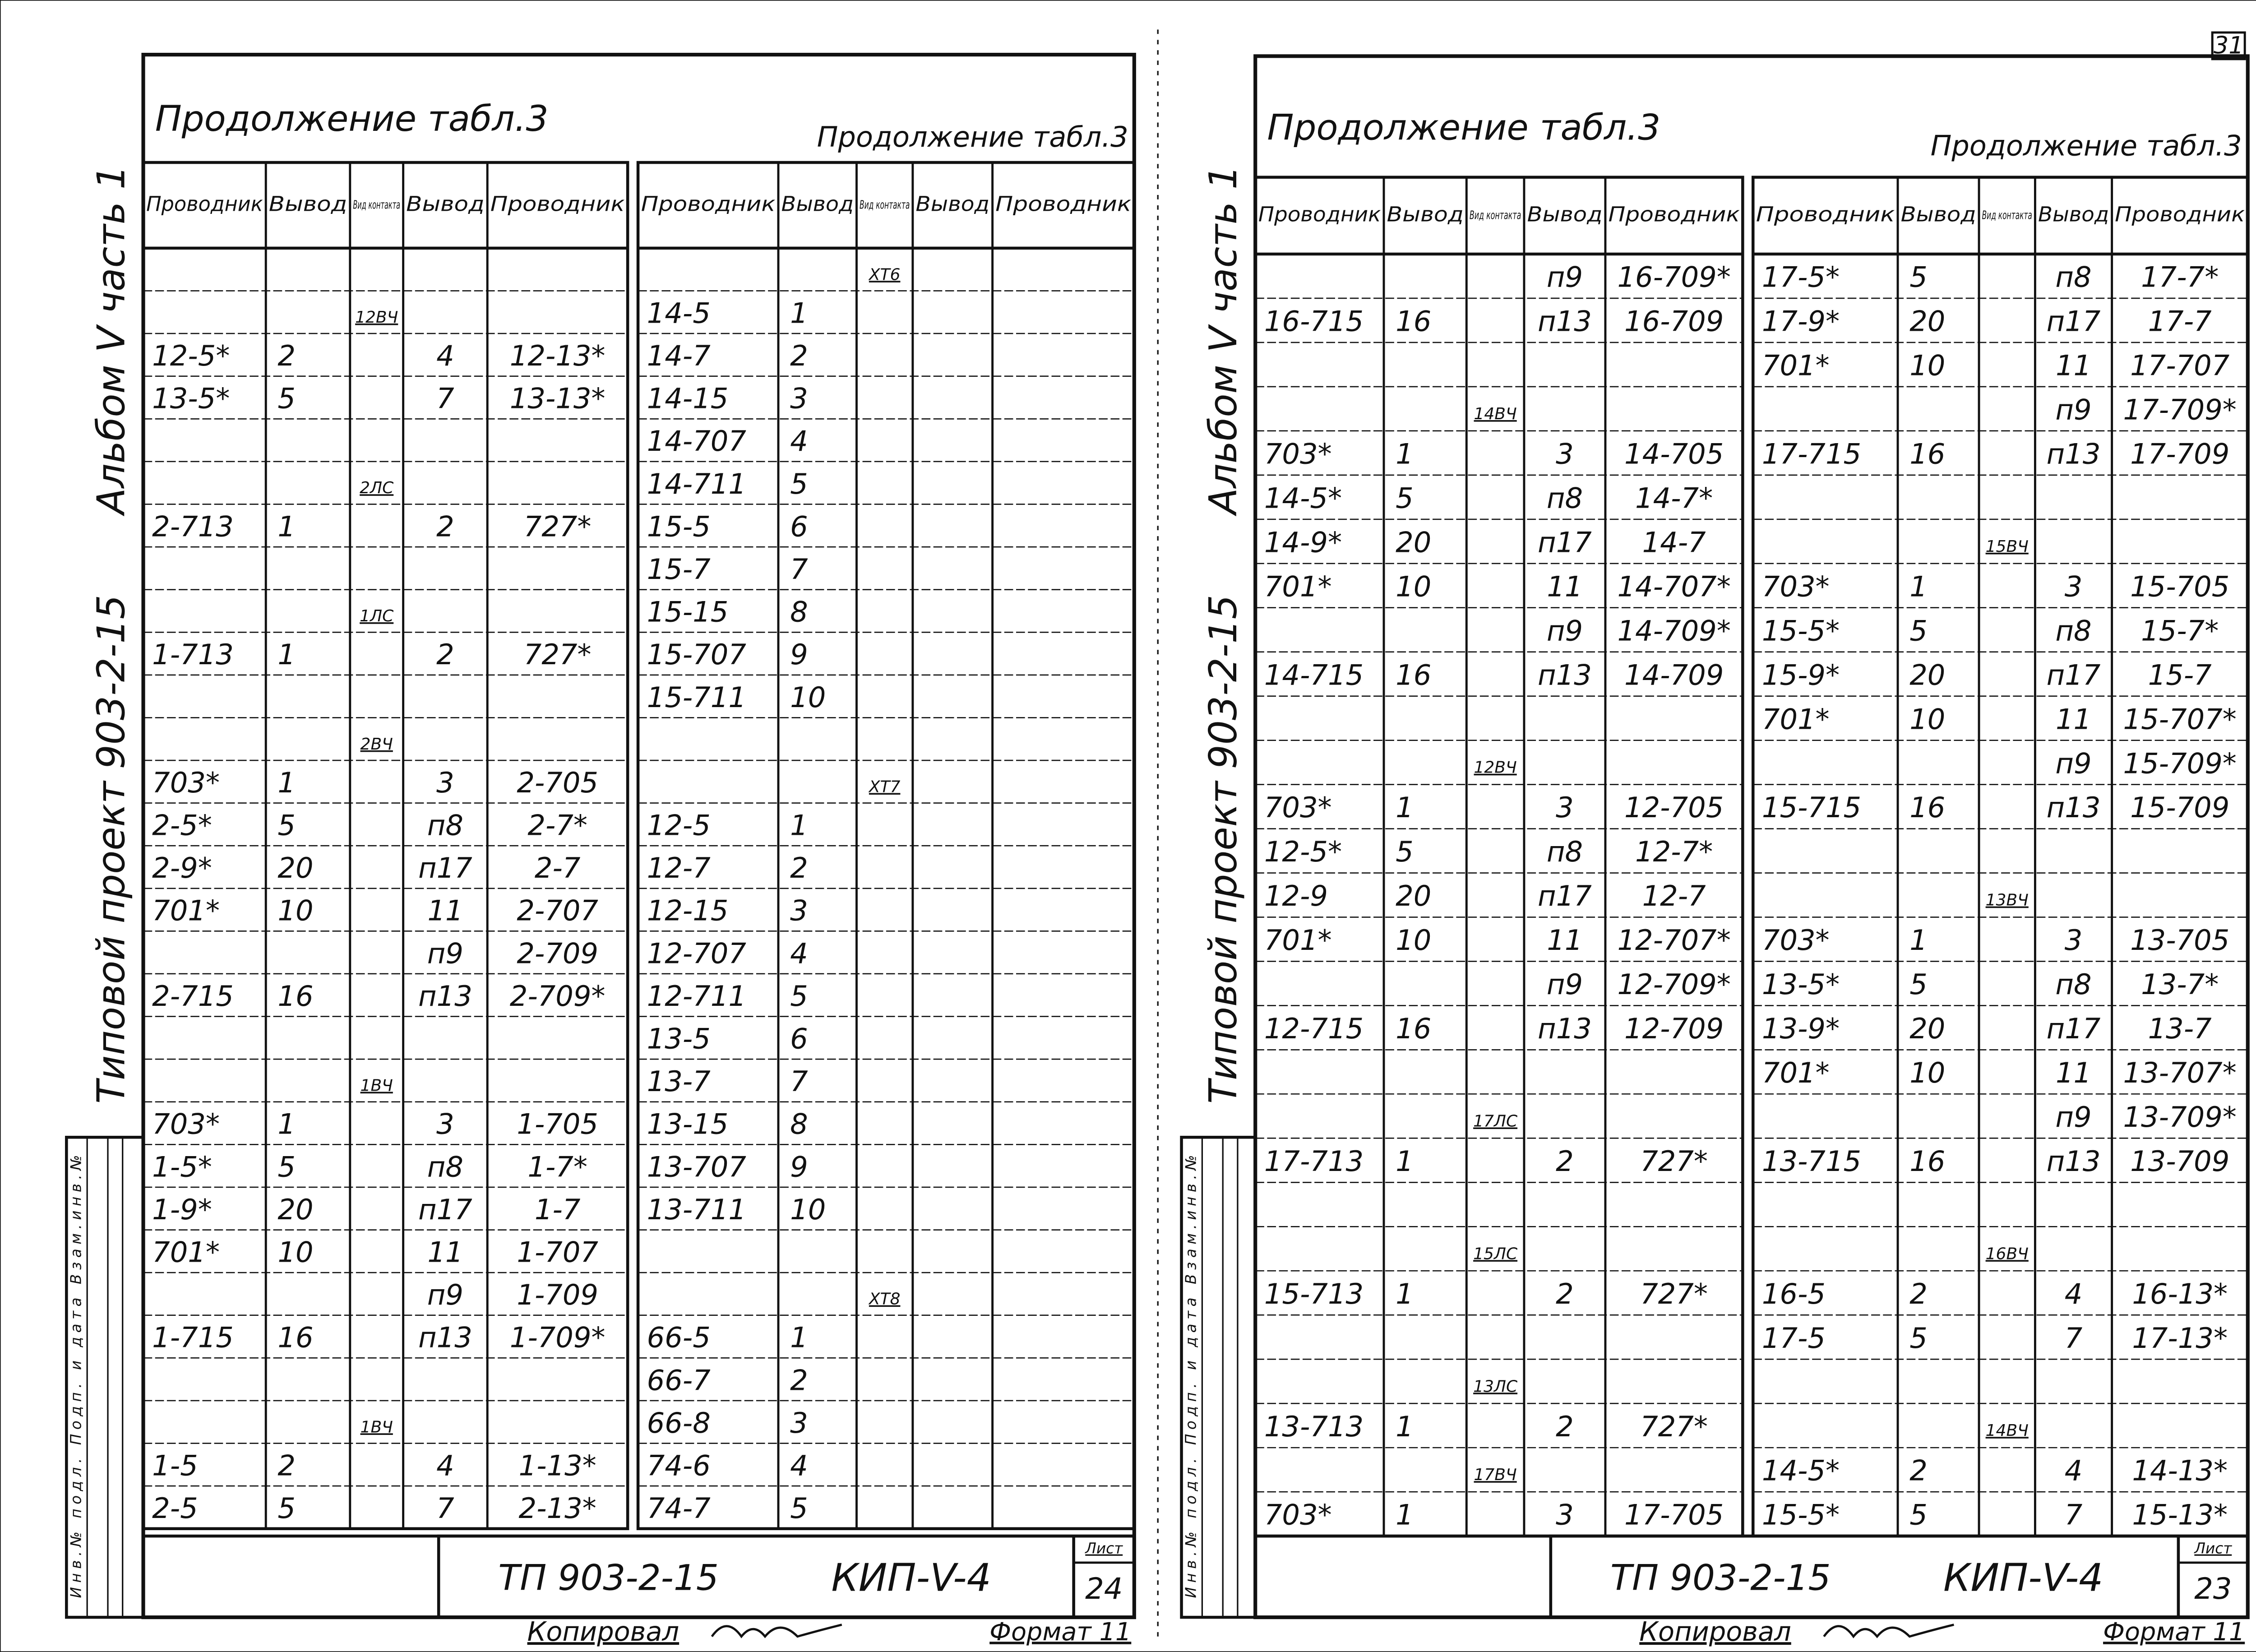 This screenshot has width=2256, height=1652. What do you see at coordinates (884, 274) in the screenshot?
I see `contact-type: ХТ6` at bounding box center [884, 274].